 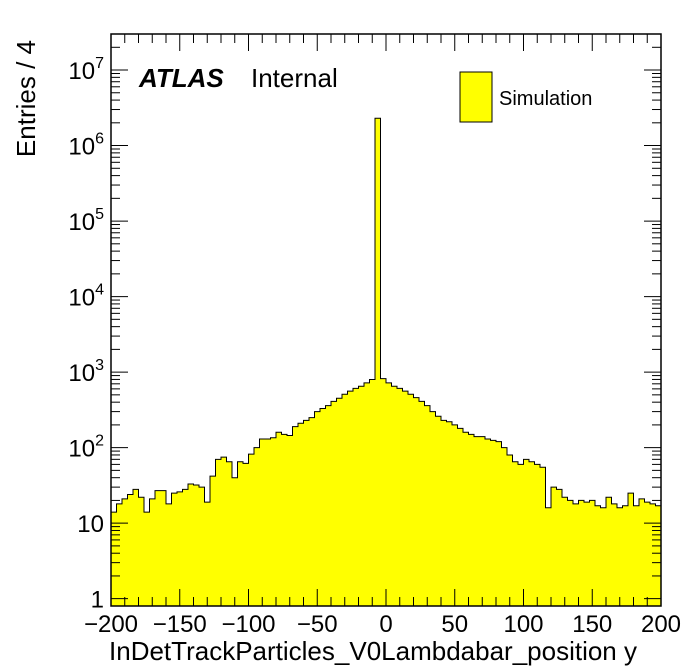 I want to click on y-axis-label: Entries / 4, so click(x=26, y=98).